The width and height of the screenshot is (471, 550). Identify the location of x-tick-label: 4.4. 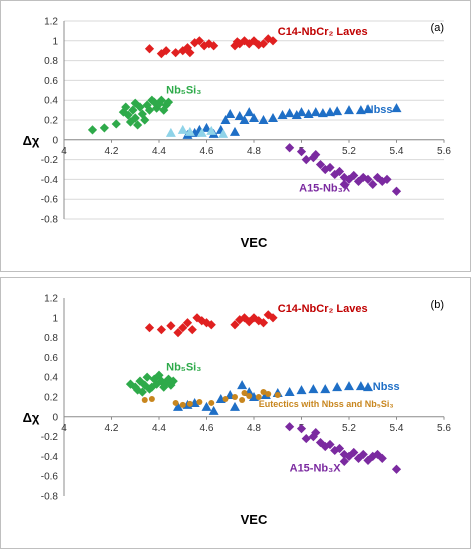
(159, 428).